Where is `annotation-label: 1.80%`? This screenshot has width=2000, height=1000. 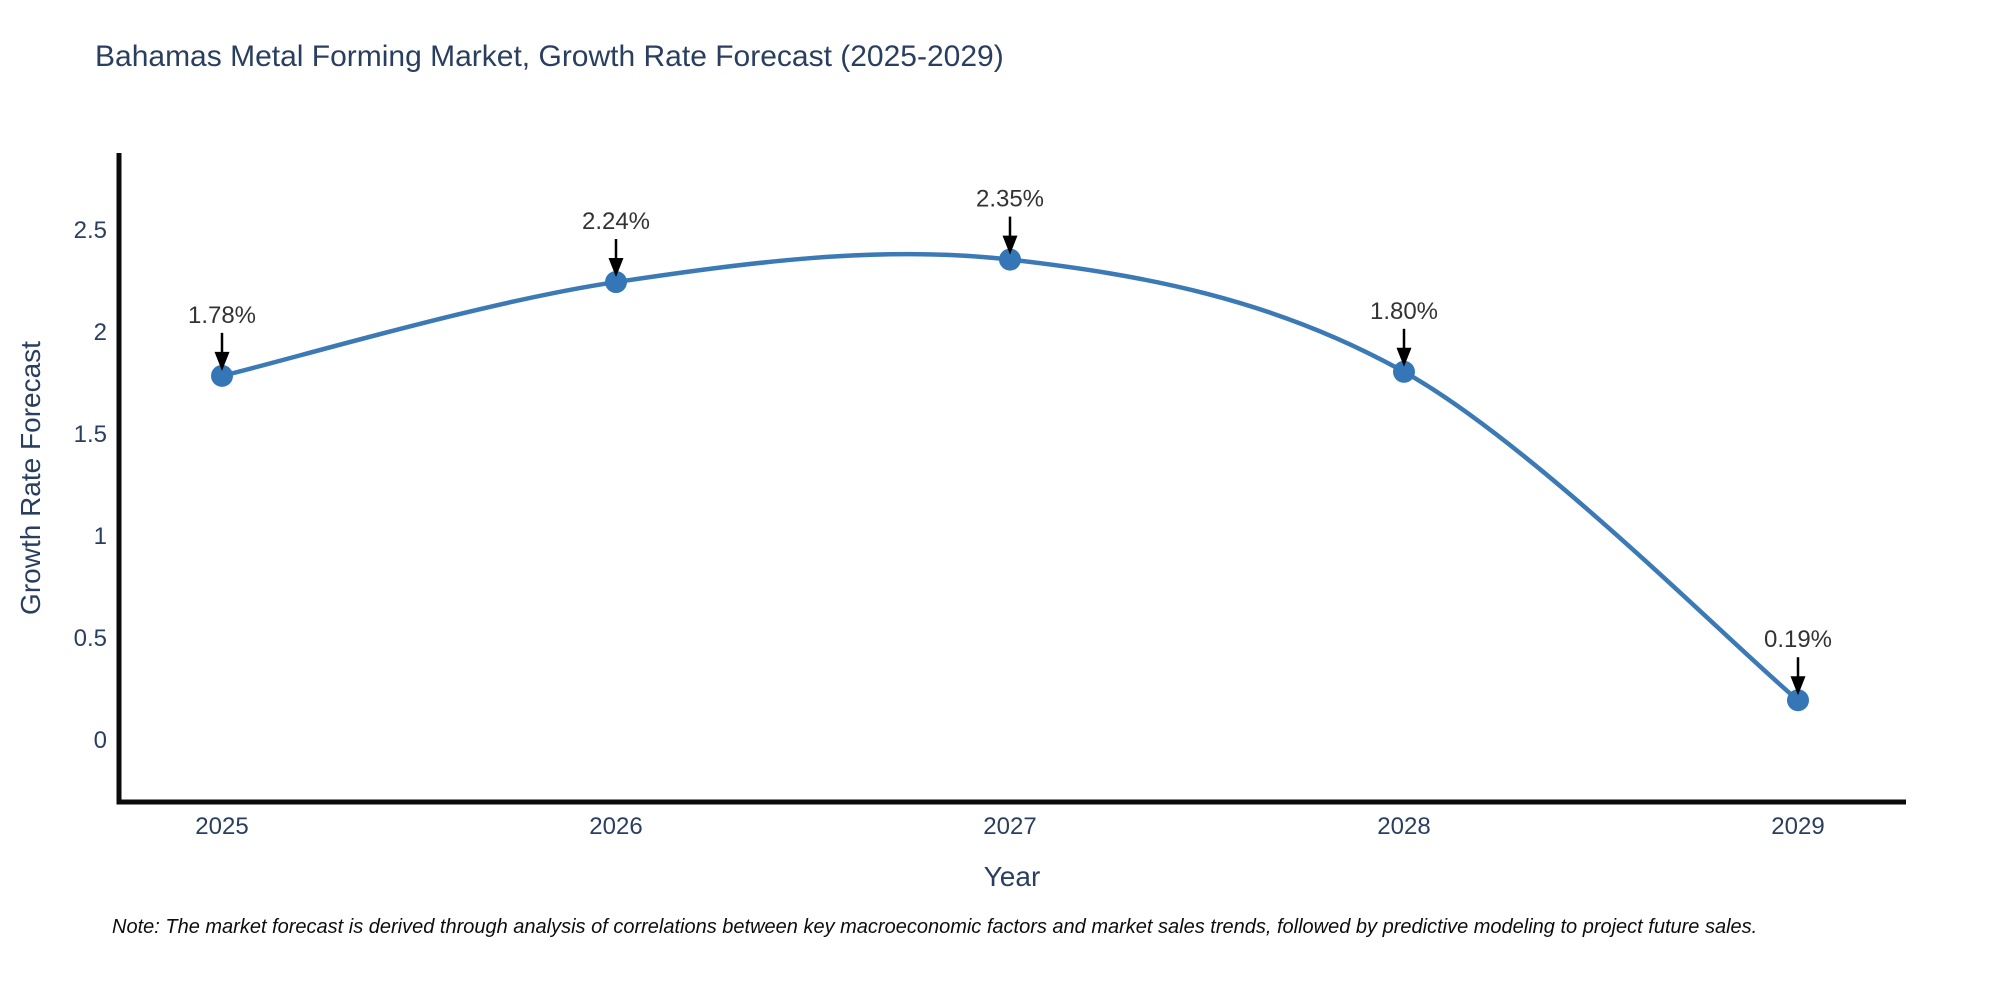
annotation-label: 1.80% is located at coordinates (1404, 311).